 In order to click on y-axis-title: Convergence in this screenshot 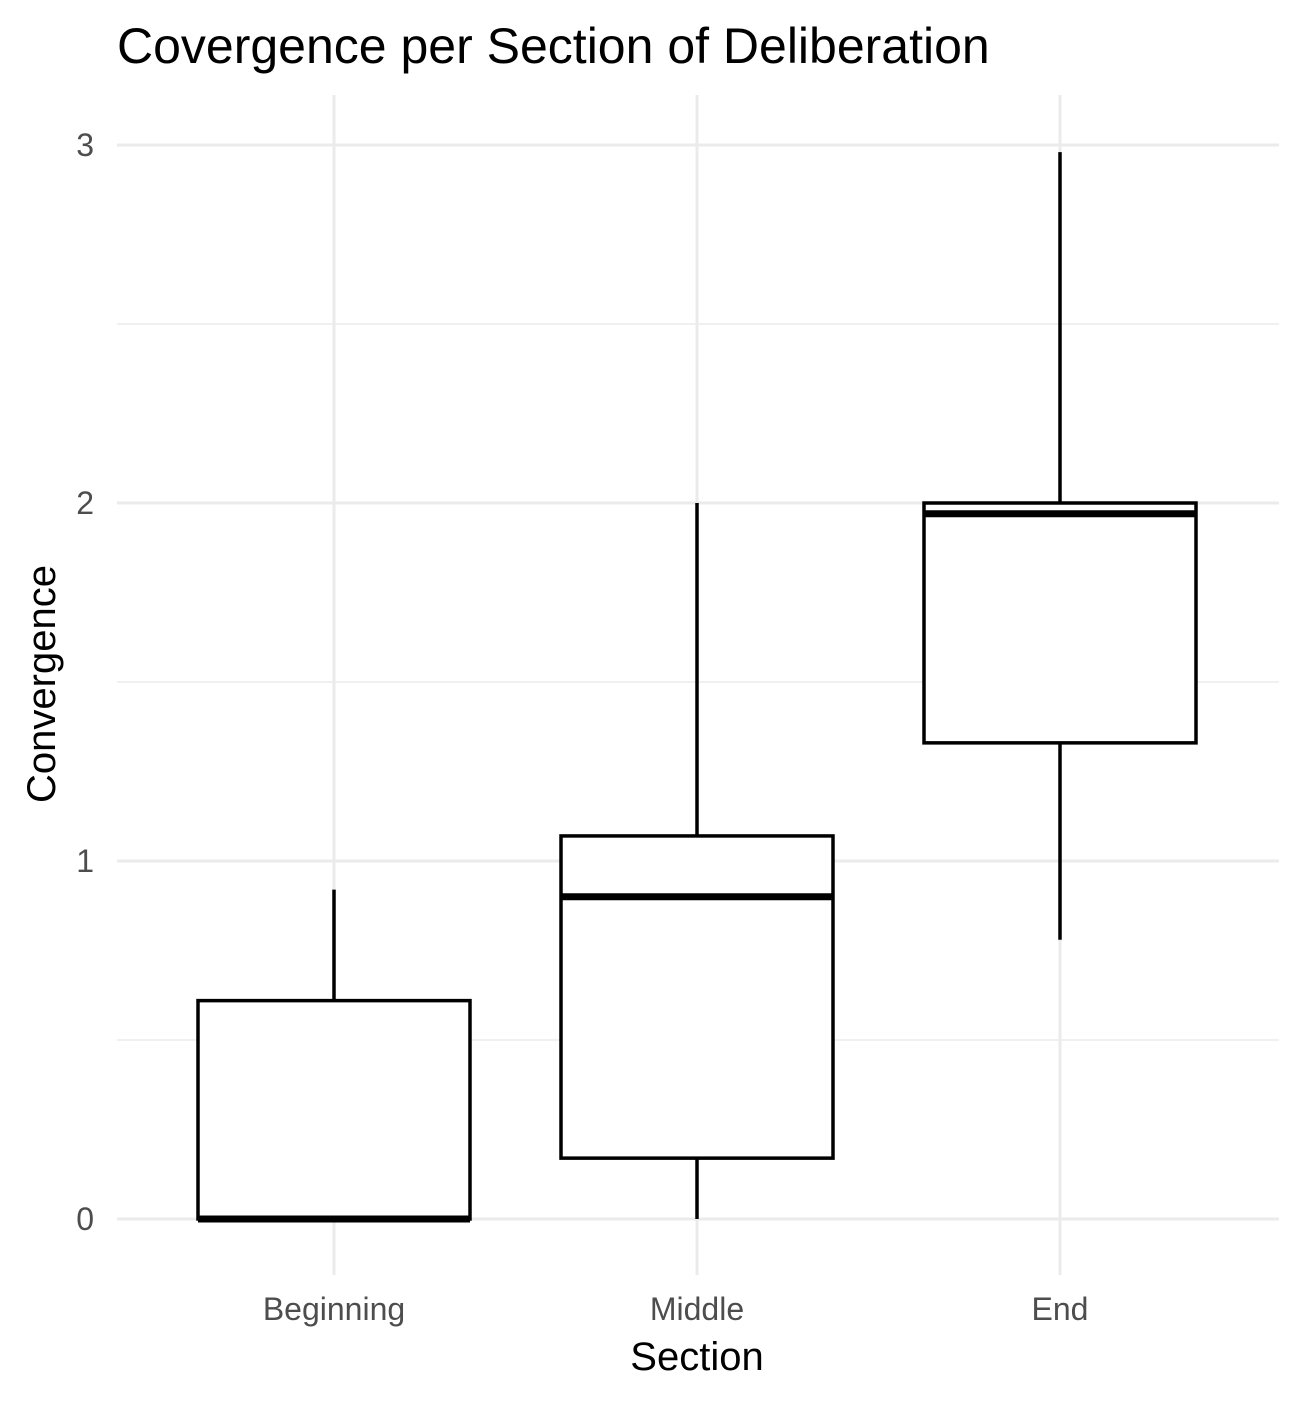, I will do `click(42, 684)`.